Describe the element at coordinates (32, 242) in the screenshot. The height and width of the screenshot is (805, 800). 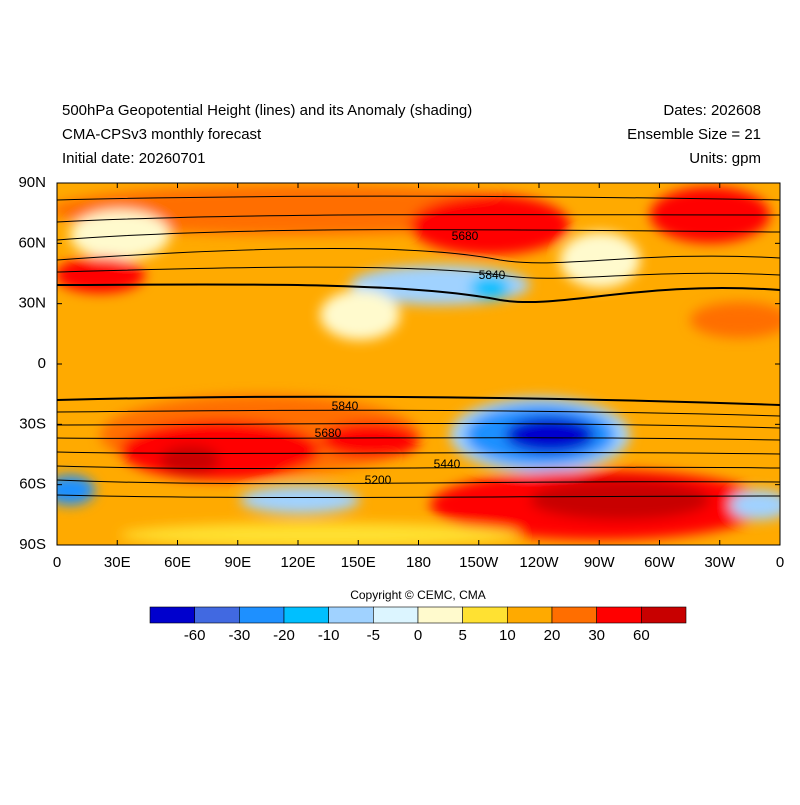
I see `y-tick-label: 60N` at that location.